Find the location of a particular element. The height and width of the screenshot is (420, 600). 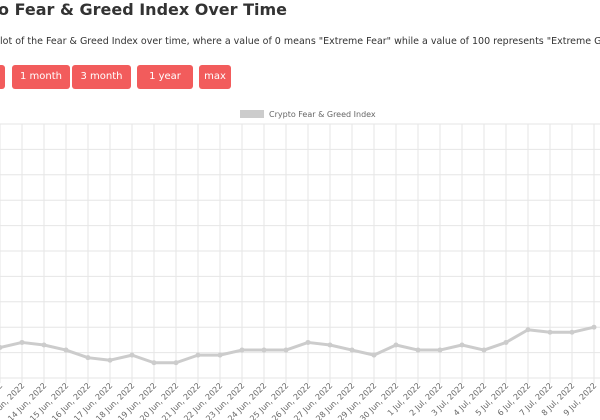

range-button: max is located at coordinates (215, 77).